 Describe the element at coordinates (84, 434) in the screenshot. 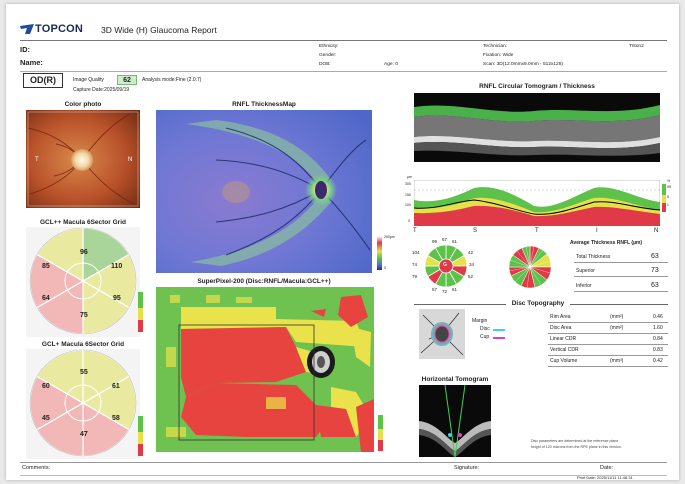

I see `gcl-p-sector-inferior: 47` at that location.